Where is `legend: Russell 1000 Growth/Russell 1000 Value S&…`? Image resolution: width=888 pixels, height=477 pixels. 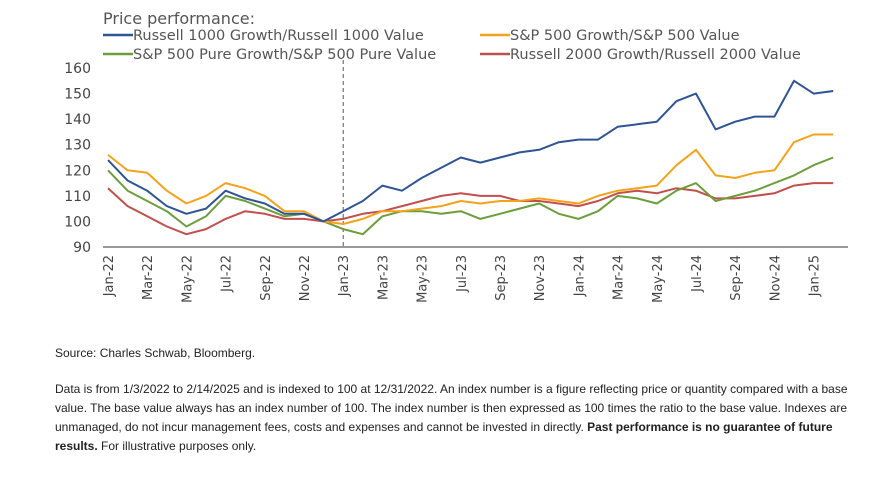
legend: Russell 1000 Growth/Russell 1000 Value S&… is located at coordinates (452, 45).